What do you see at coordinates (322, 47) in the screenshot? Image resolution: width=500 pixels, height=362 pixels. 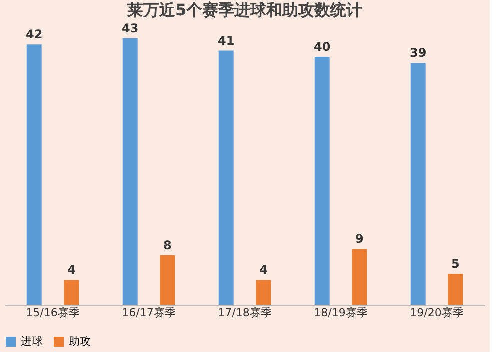 I see `data-label: 40` at bounding box center [322, 47].